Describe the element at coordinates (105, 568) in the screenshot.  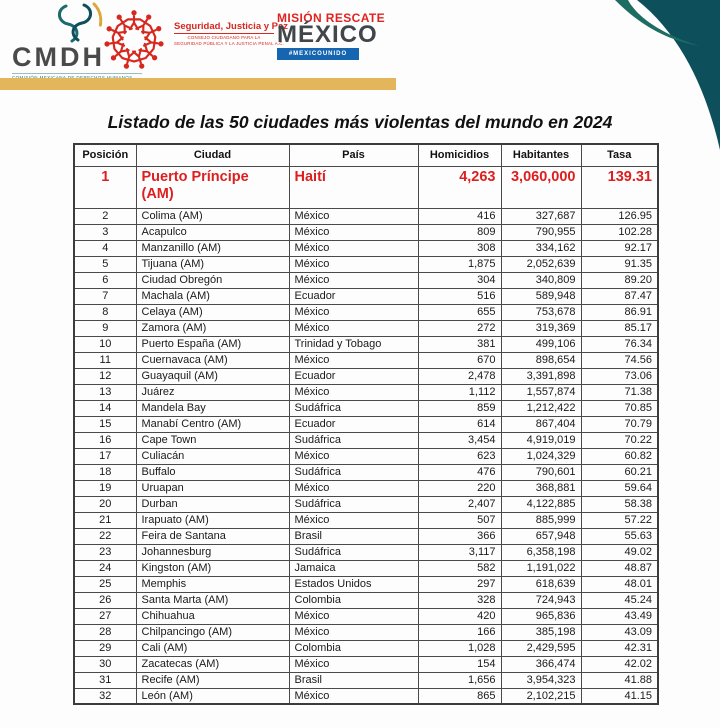
I see `cell-posicion: 24` at that location.